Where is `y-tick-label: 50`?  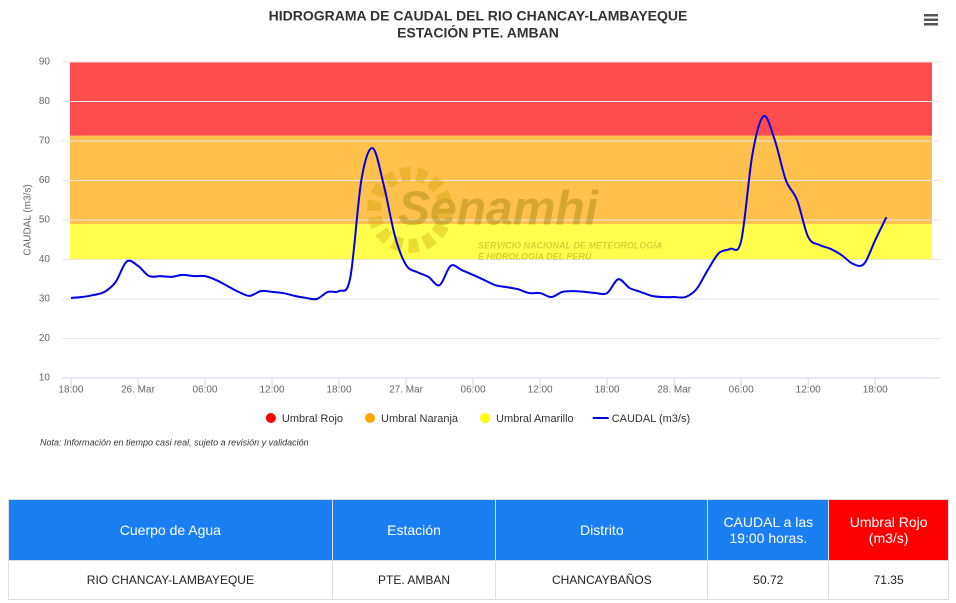
y-tick-label: 50 is located at coordinates (45, 220).